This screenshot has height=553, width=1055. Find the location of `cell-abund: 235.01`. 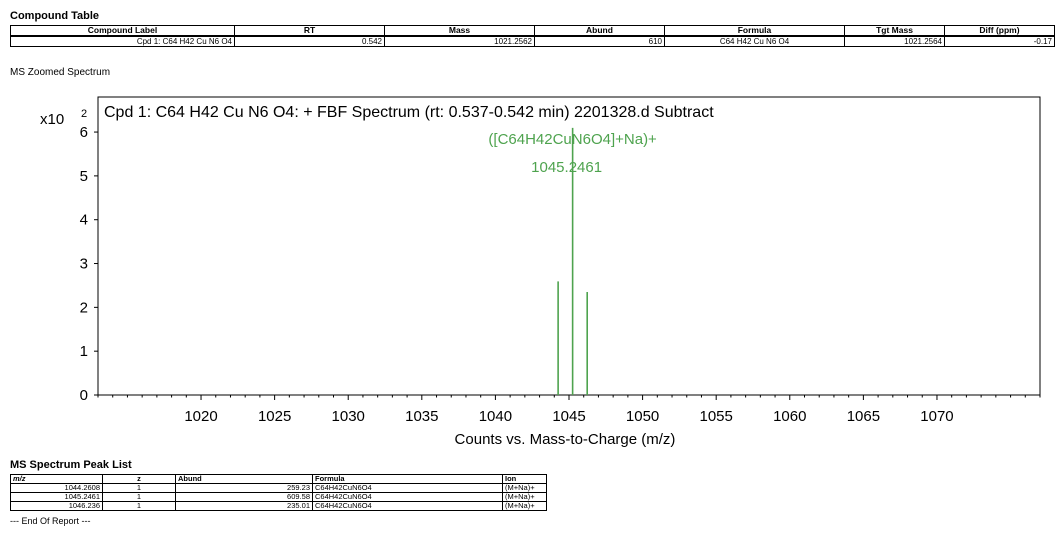

cell-abund: 235.01 is located at coordinates (244, 506).